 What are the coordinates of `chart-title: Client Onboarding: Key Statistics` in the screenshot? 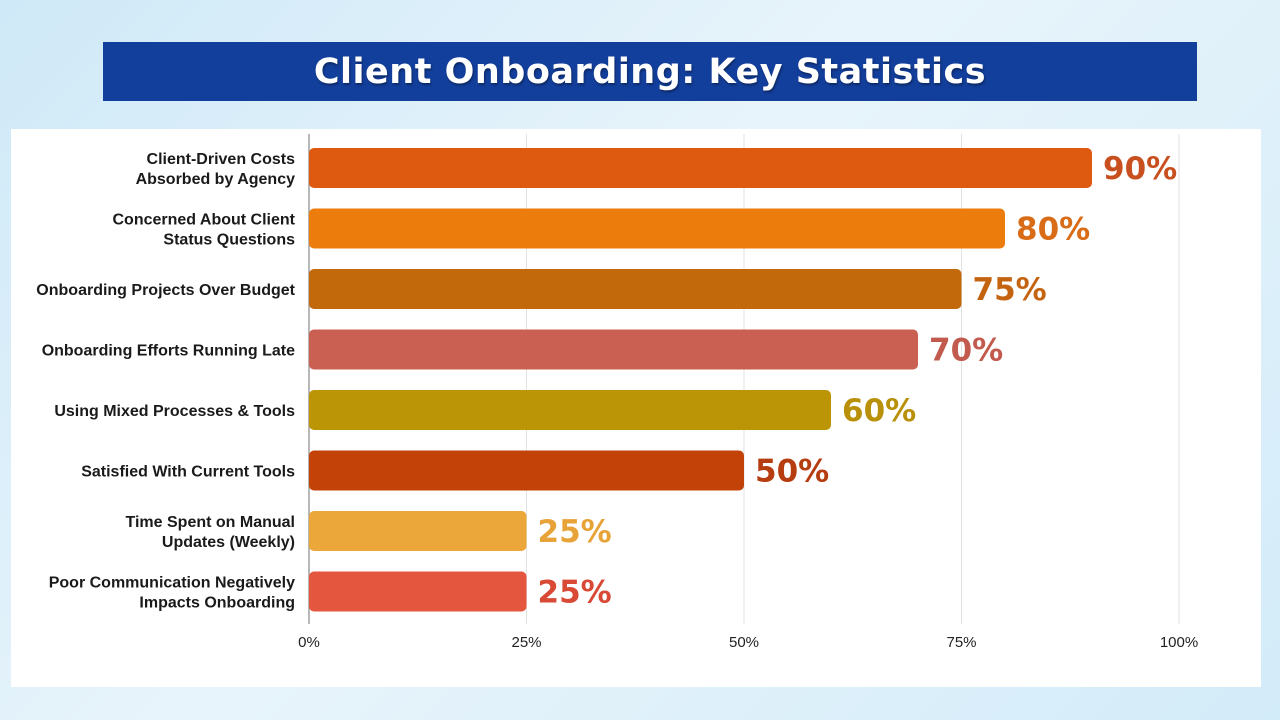 It's located at (650, 71).